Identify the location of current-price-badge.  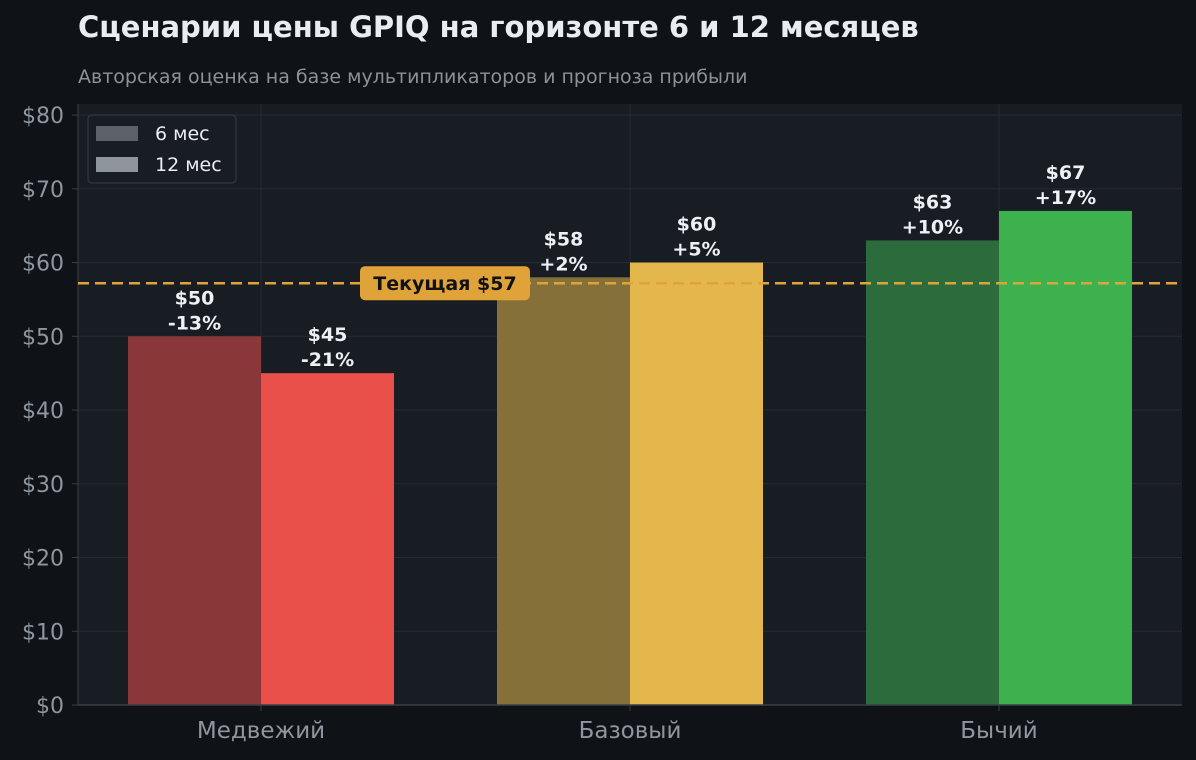
(445, 283).